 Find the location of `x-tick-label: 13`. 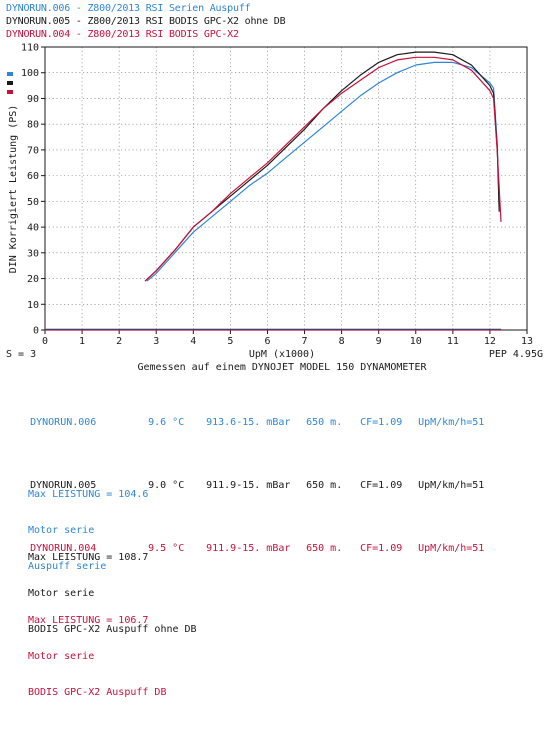

x-tick-label: 13 is located at coordinates (527, 341).